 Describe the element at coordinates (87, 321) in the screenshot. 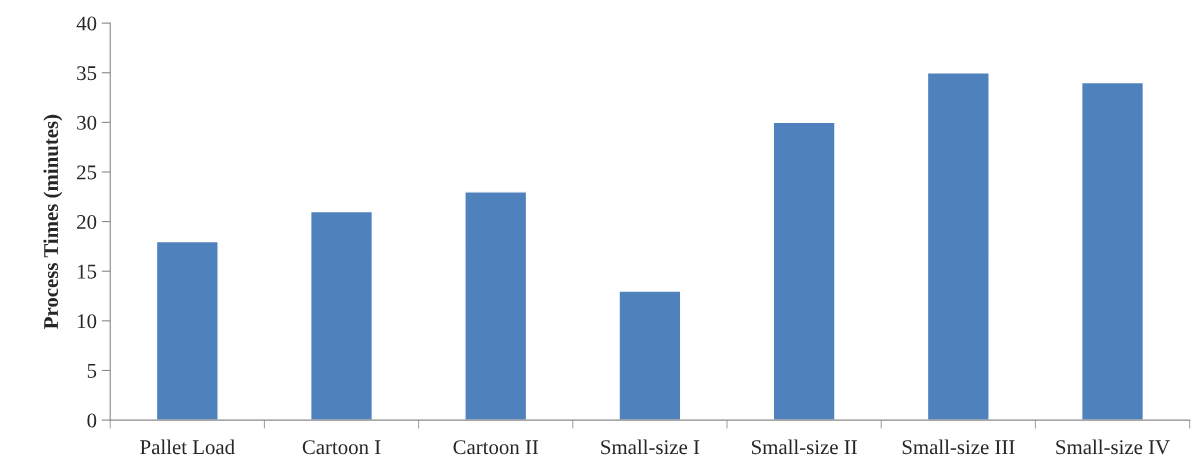

I see `y-tick-label: 10` at that location.